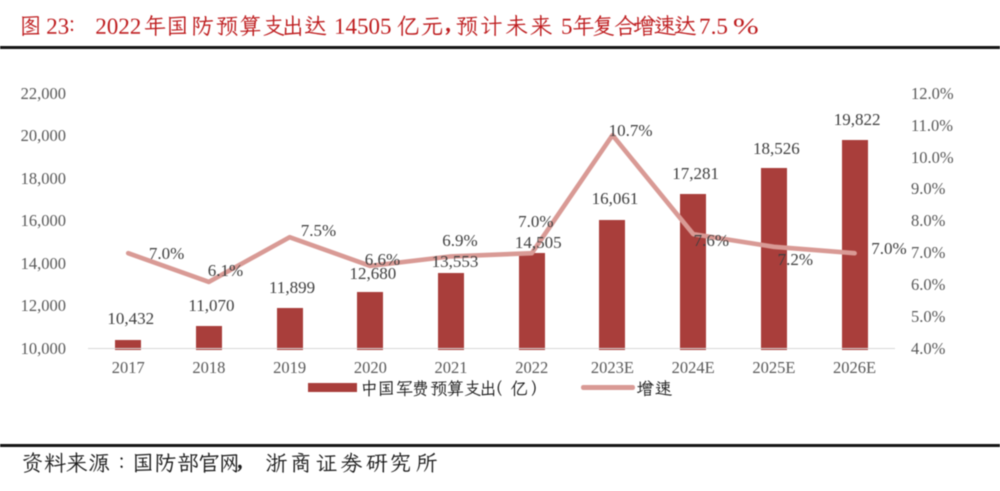 Image resolution: width=1000 pixels, height=491 pixels. Describe the element at coordinates (612, 367) in the screenshot. I see `x-axis-tick-label: 2023E` at that location.